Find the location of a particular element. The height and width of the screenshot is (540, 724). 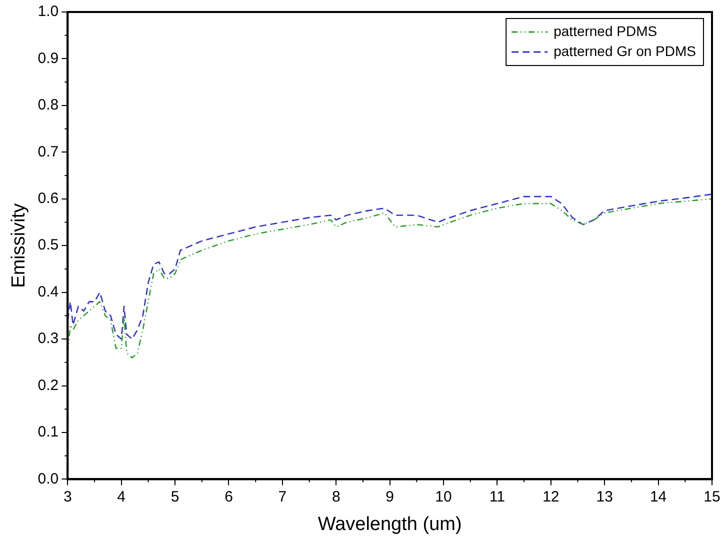

legend-label: patterned PDMS is located at coordinates (606, 30).